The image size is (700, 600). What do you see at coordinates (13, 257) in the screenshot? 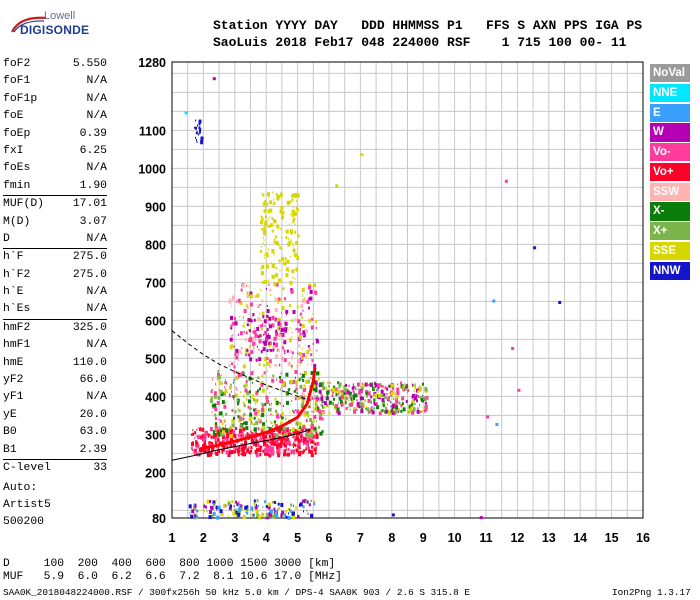
I see `param-name: h`F` at bounding box center [13, 257].